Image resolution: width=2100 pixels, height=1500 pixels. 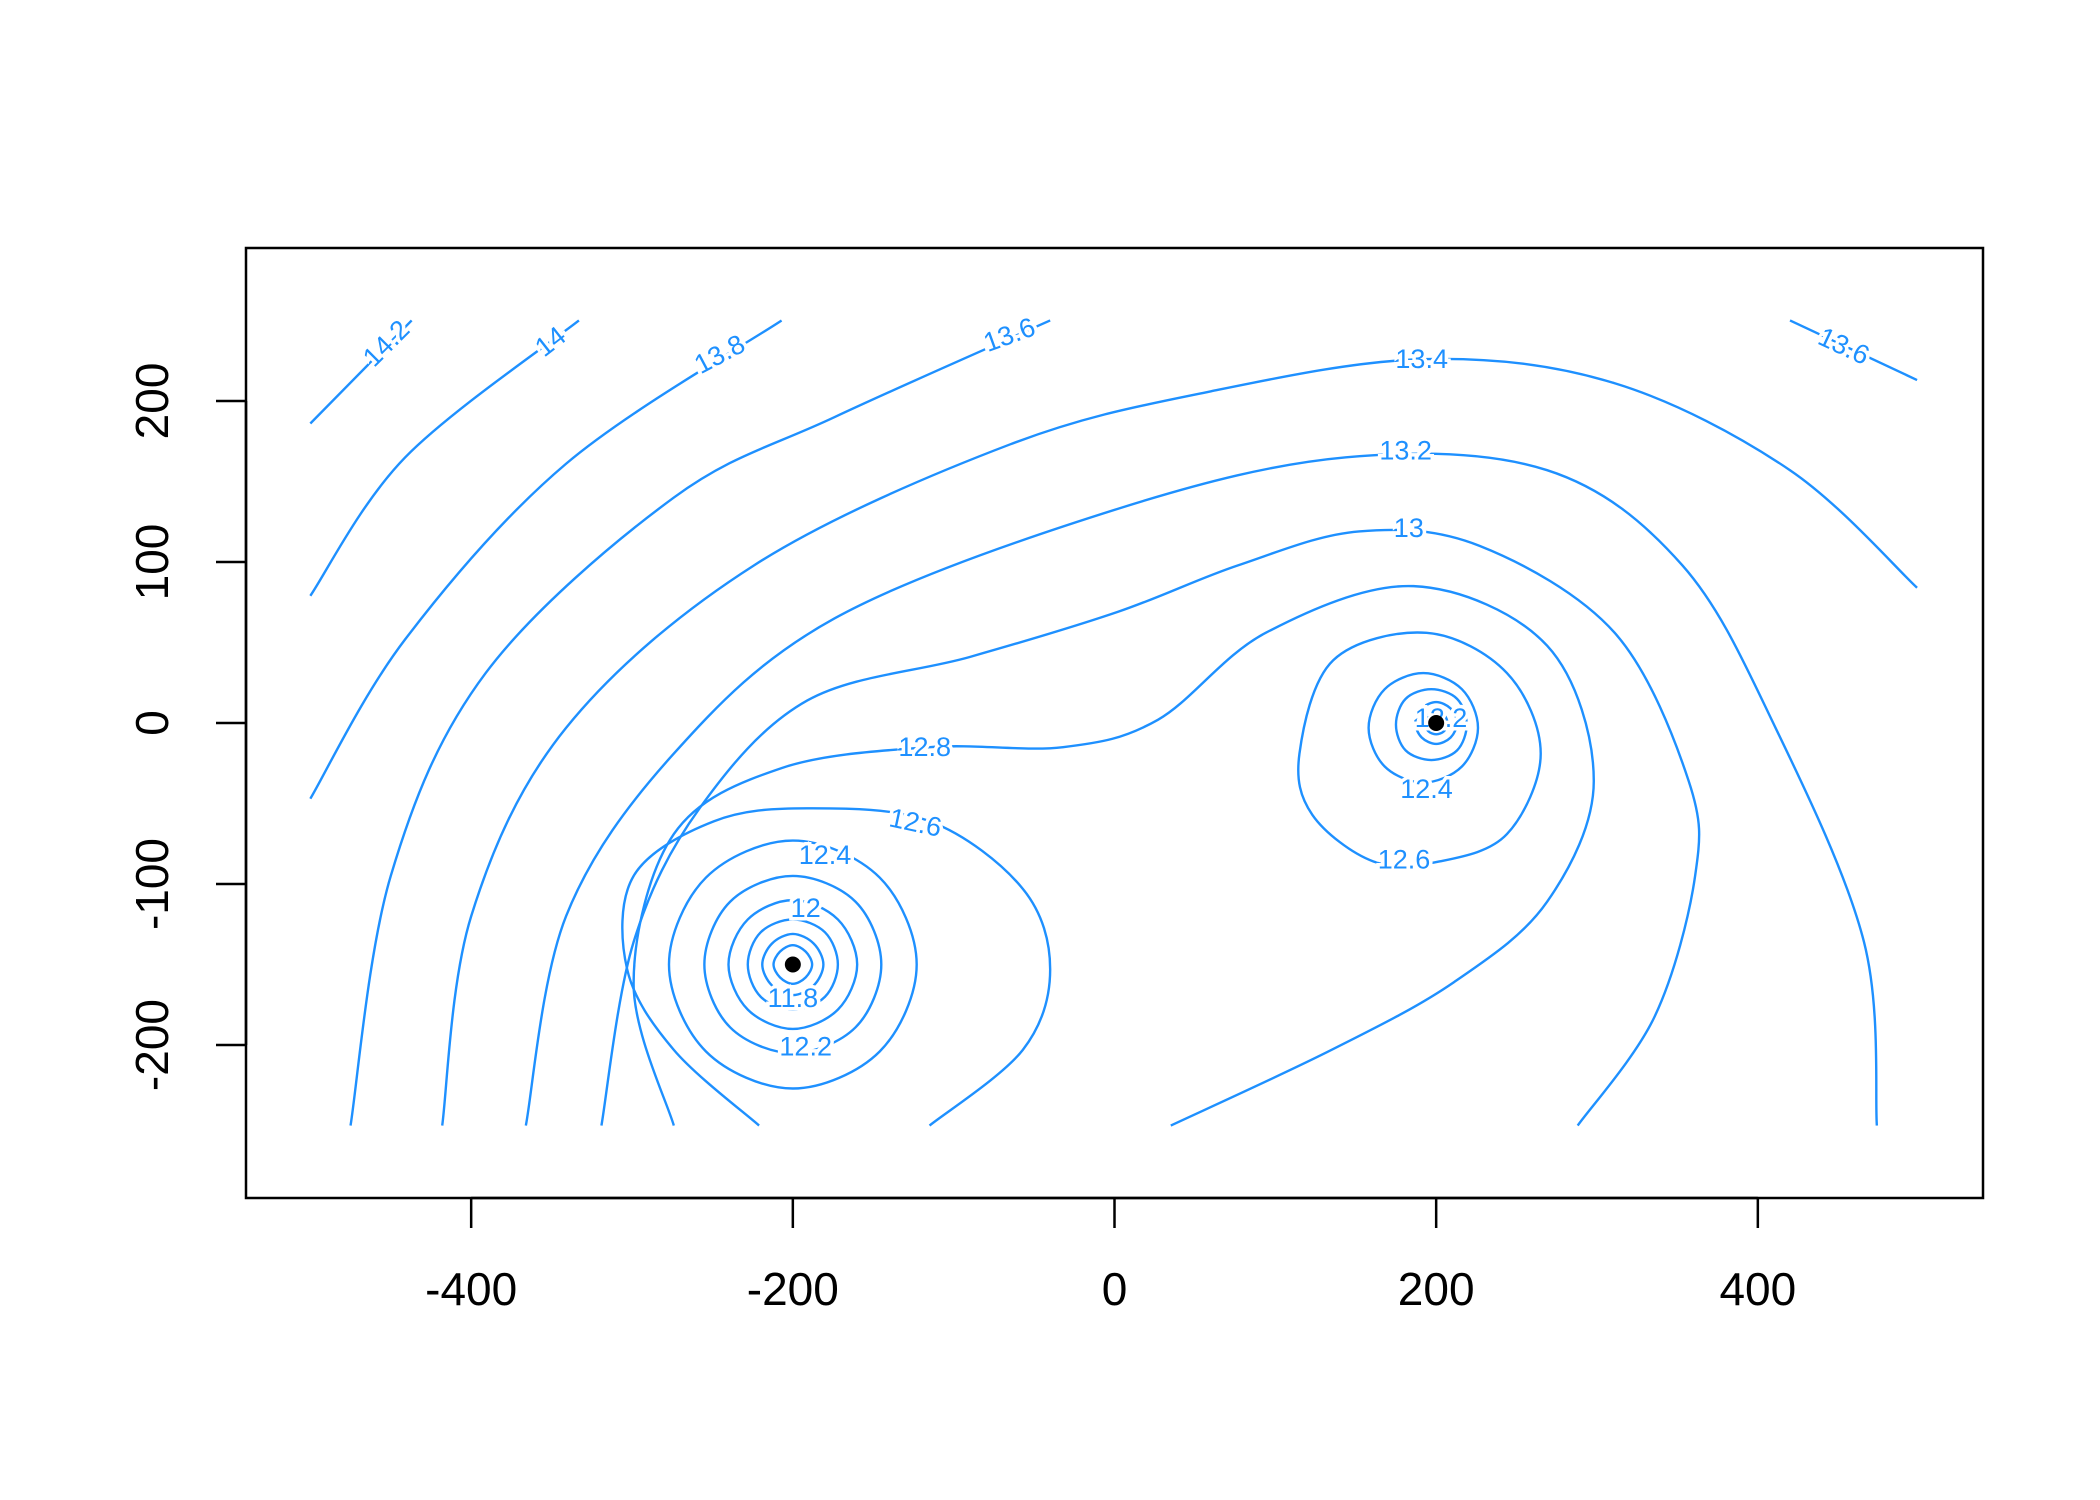 I want to click on x-tick-label: -200, so click(x=793, y=1289).